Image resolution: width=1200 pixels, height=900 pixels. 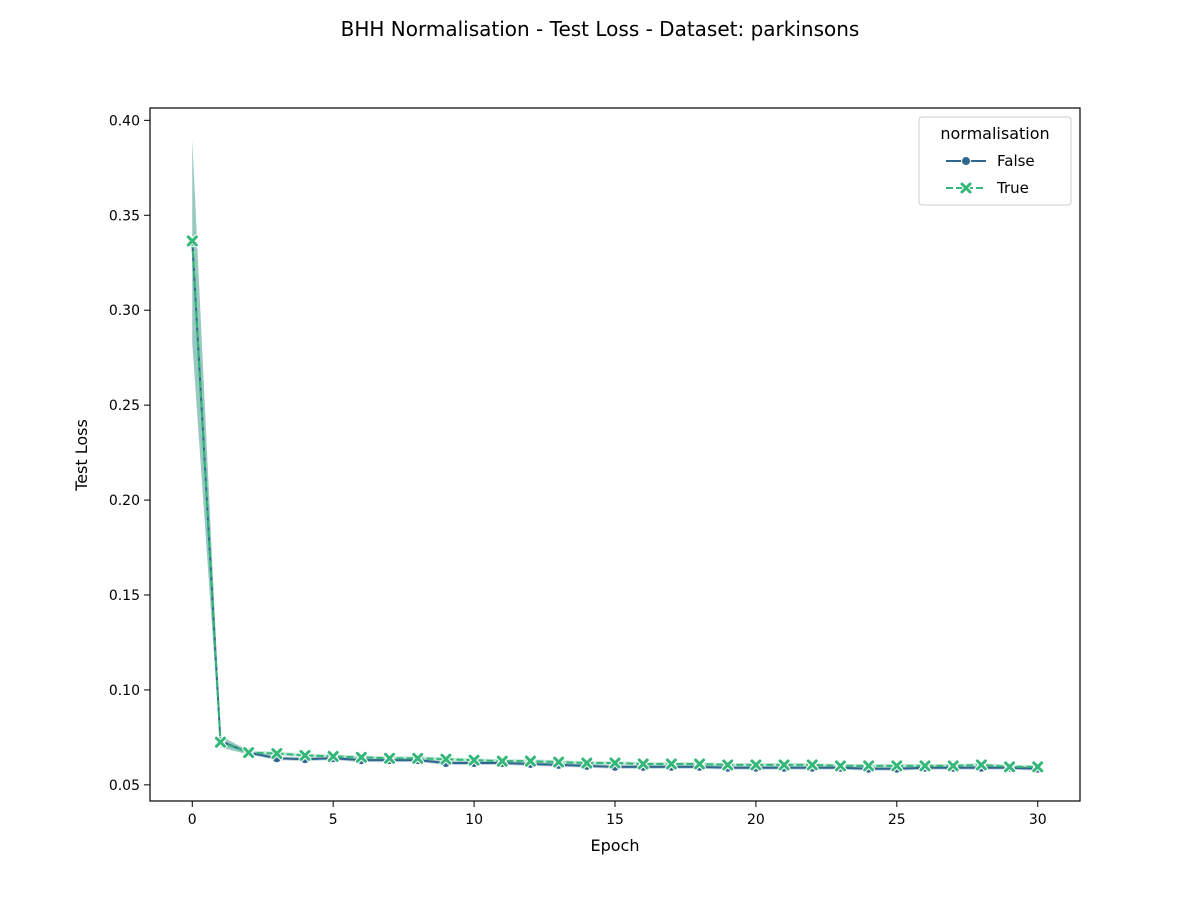 I want to click on x-axis: 0 5 10 15 20 25 30, so click(x=617, y=814).